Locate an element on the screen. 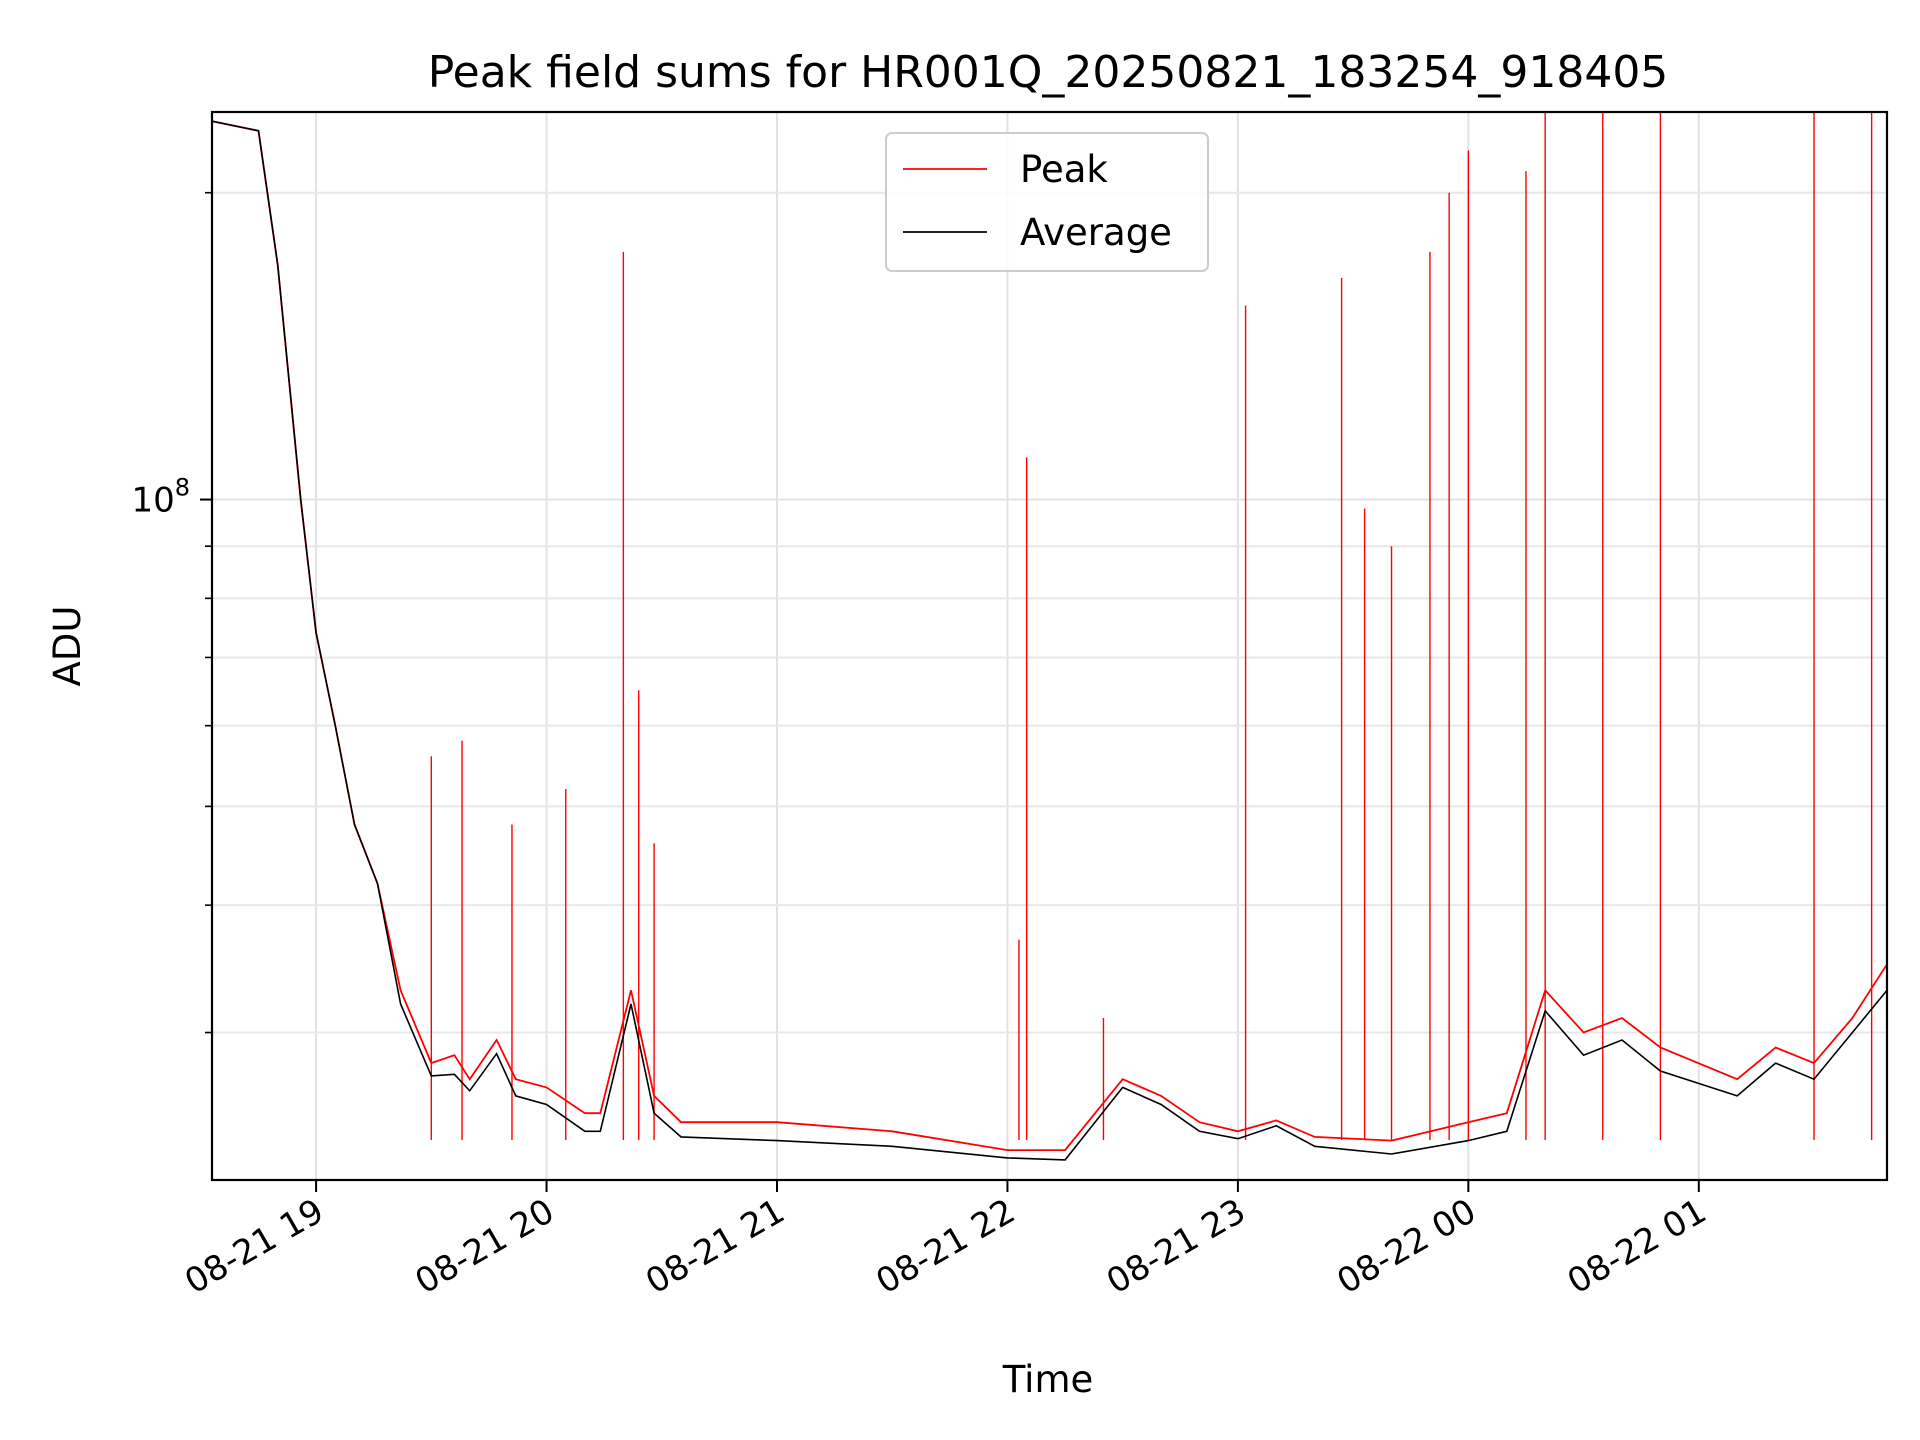 This screenshot has height=1440, width=1920. legend: Peak Average is located at coordinates (1047, 202).